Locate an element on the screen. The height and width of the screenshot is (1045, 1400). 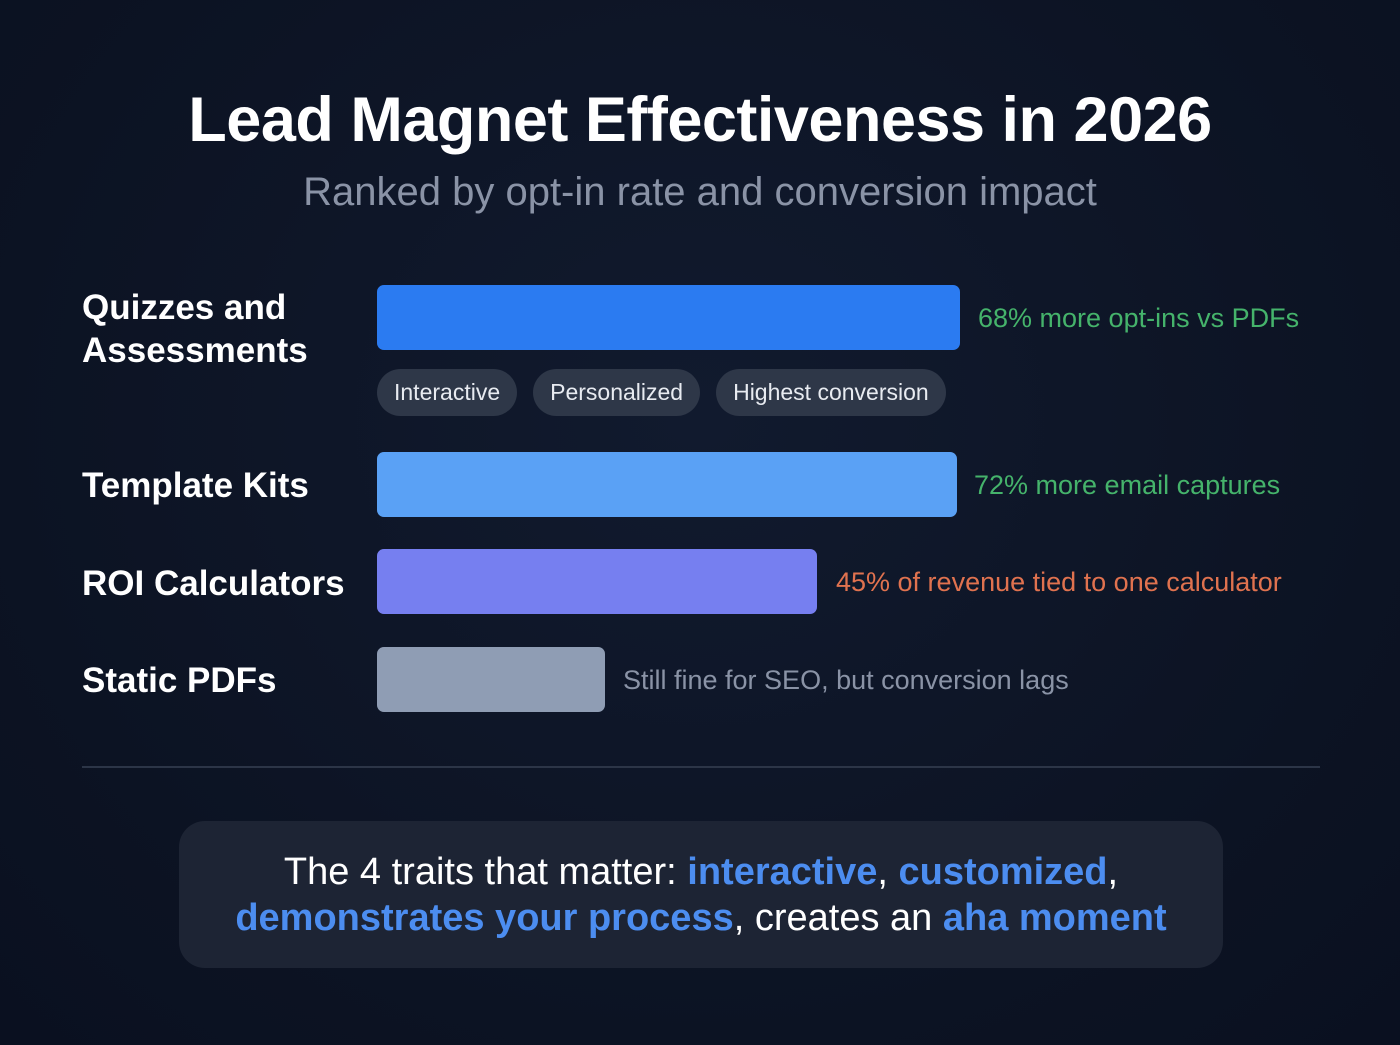
row-label-roi-calculators: ROI Calculators is located at coordinates (213, 583).